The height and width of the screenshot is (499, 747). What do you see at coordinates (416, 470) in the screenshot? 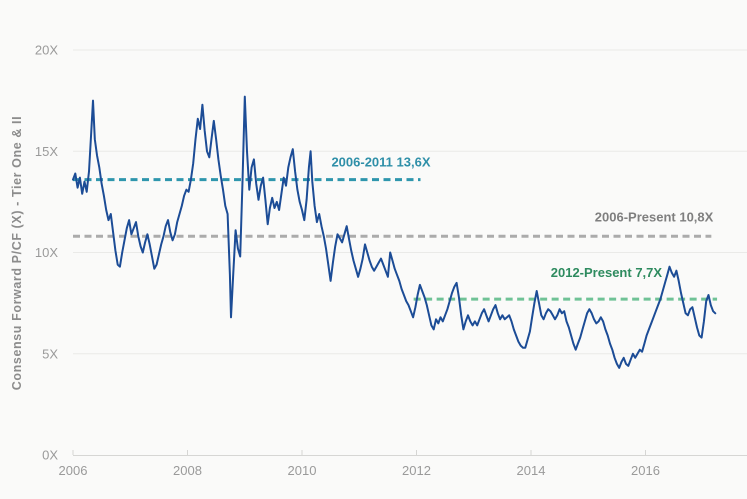
I see `x-tick-label: 2012` at bounding box center [416, 470].